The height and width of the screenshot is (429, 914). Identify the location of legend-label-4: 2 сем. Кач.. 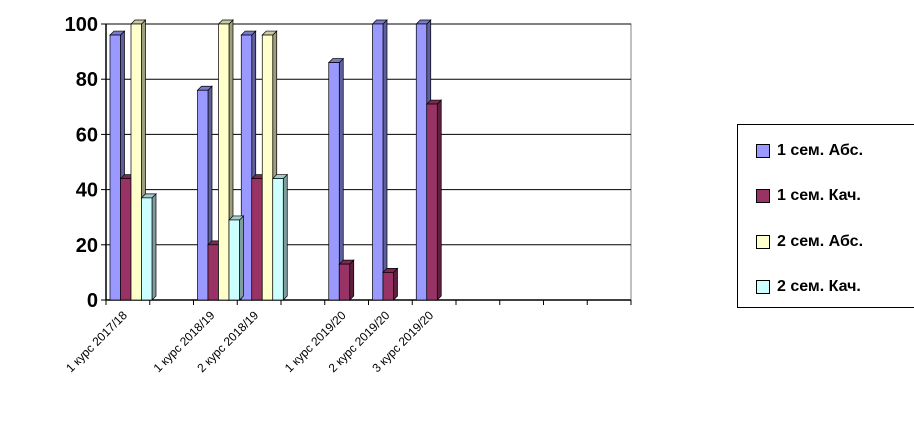
(819, 286).